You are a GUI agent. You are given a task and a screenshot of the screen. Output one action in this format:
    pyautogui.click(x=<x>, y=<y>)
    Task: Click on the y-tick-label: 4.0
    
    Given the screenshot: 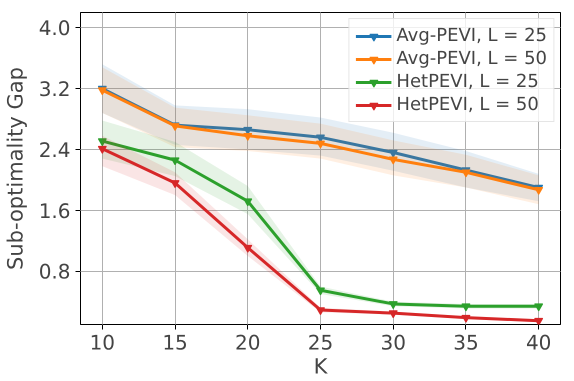 What is the action you would take?
    pyautogui.click(x=54, y=28)
    